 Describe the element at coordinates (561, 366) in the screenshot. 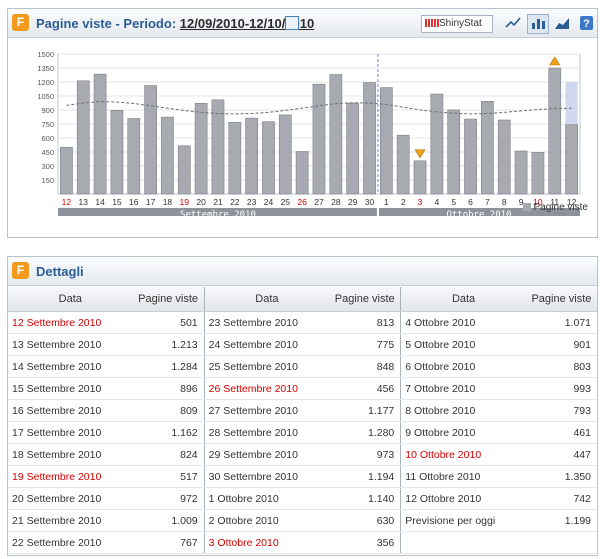

I see `value-cell: 803` at that location.